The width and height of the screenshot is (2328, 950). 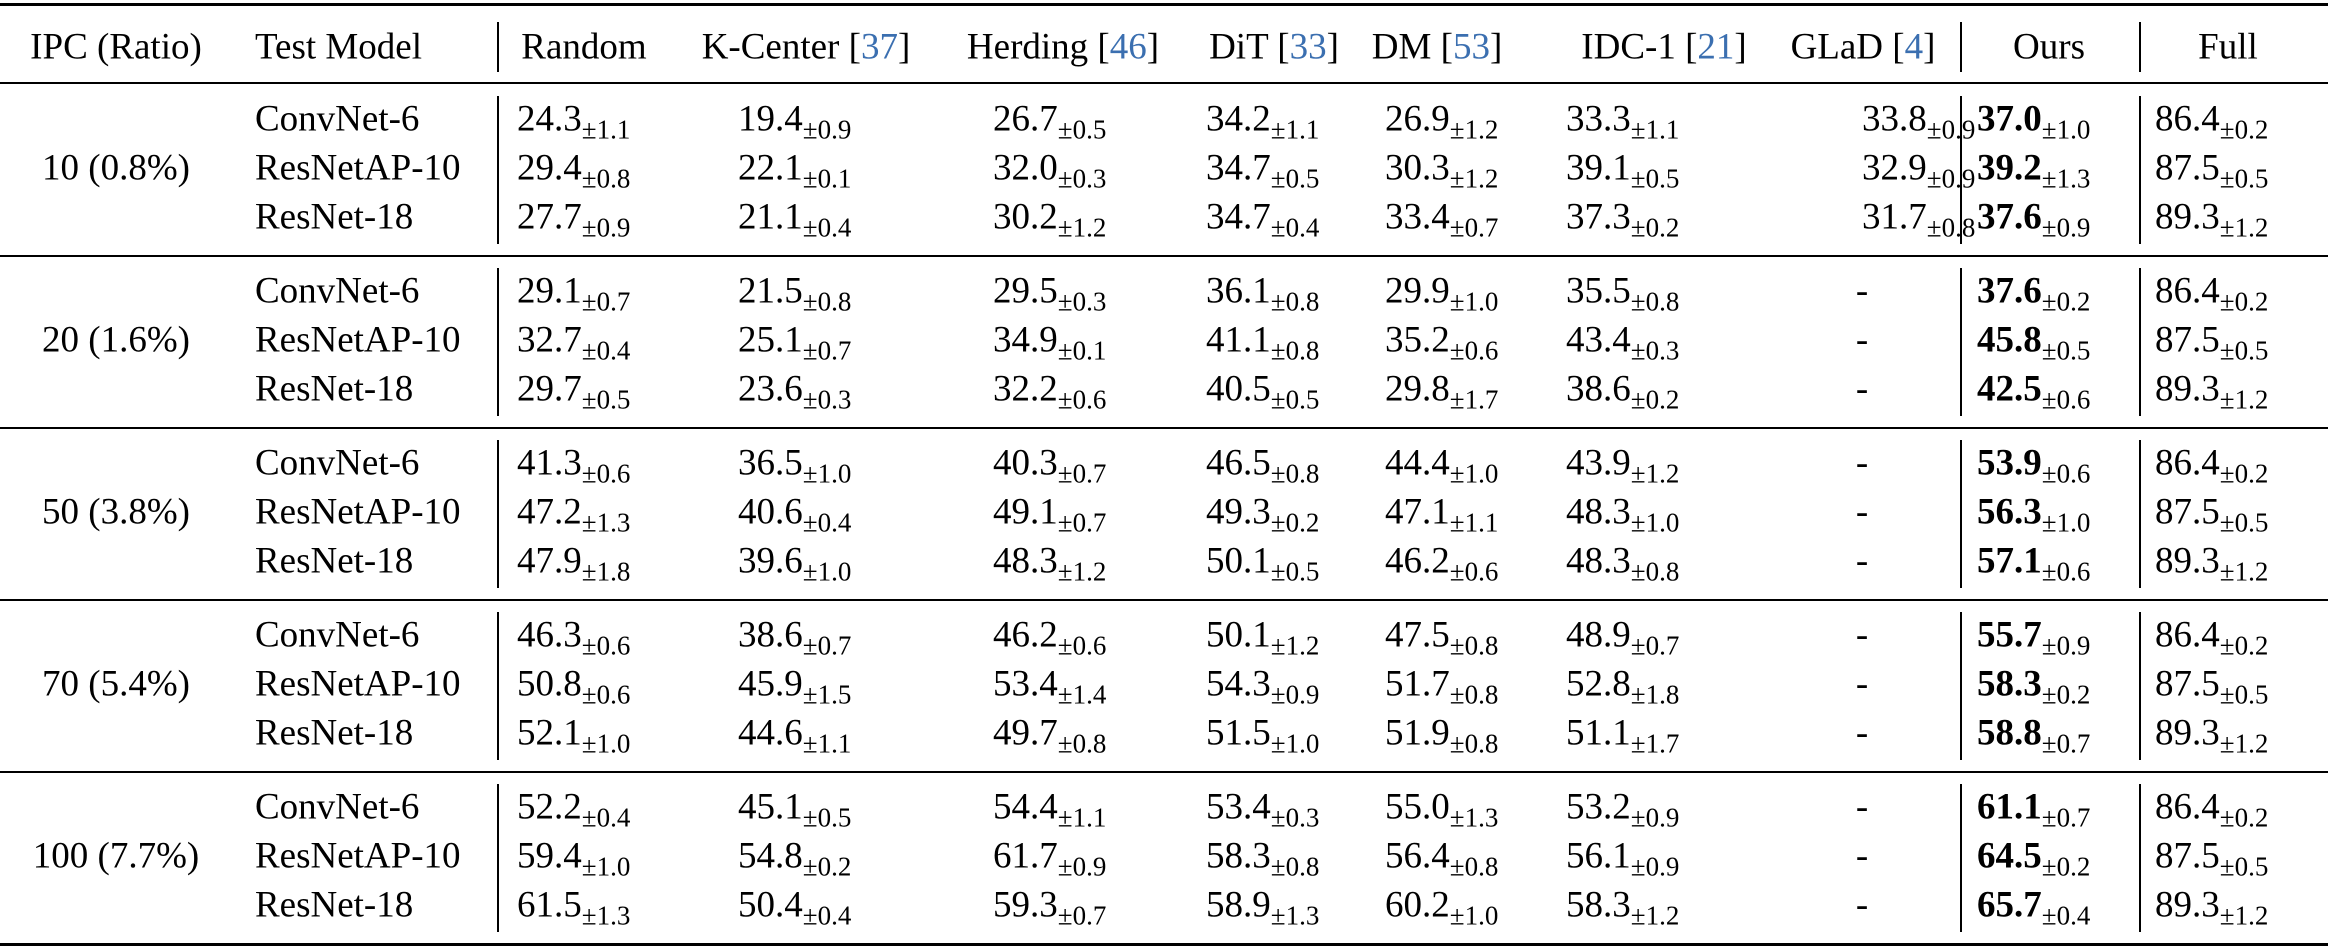 What do you see at coordinates (549, 905) in the screenshot?
I see `mean-value: 61.5` at bounding box center [549, 905].